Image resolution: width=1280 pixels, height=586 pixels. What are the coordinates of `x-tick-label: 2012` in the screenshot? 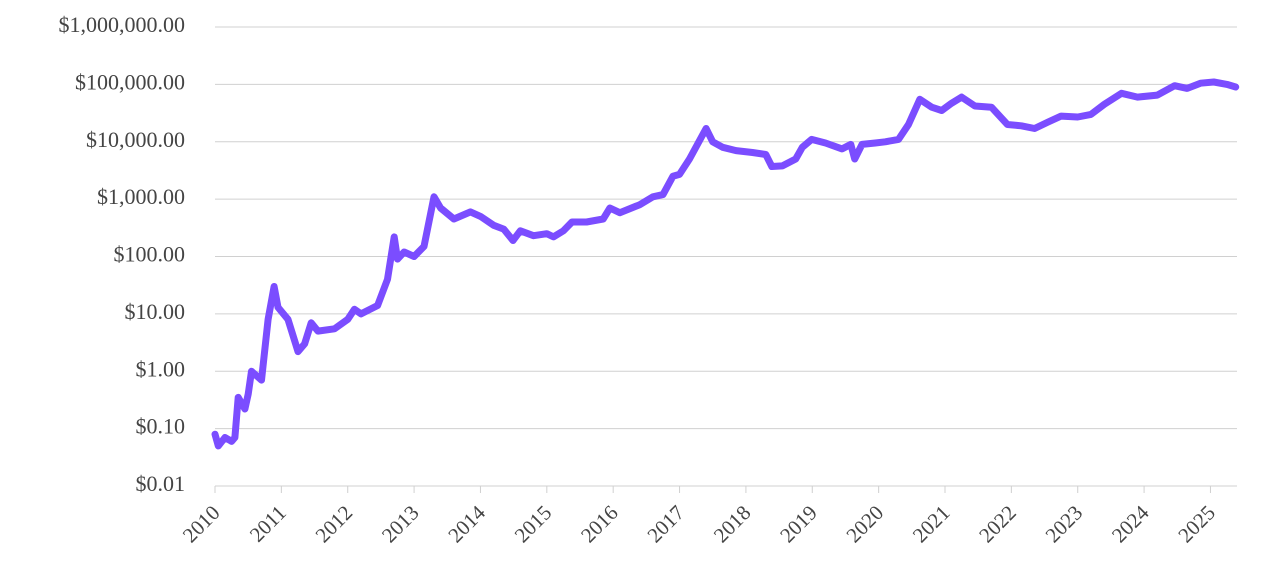 It's located at (334, 524).